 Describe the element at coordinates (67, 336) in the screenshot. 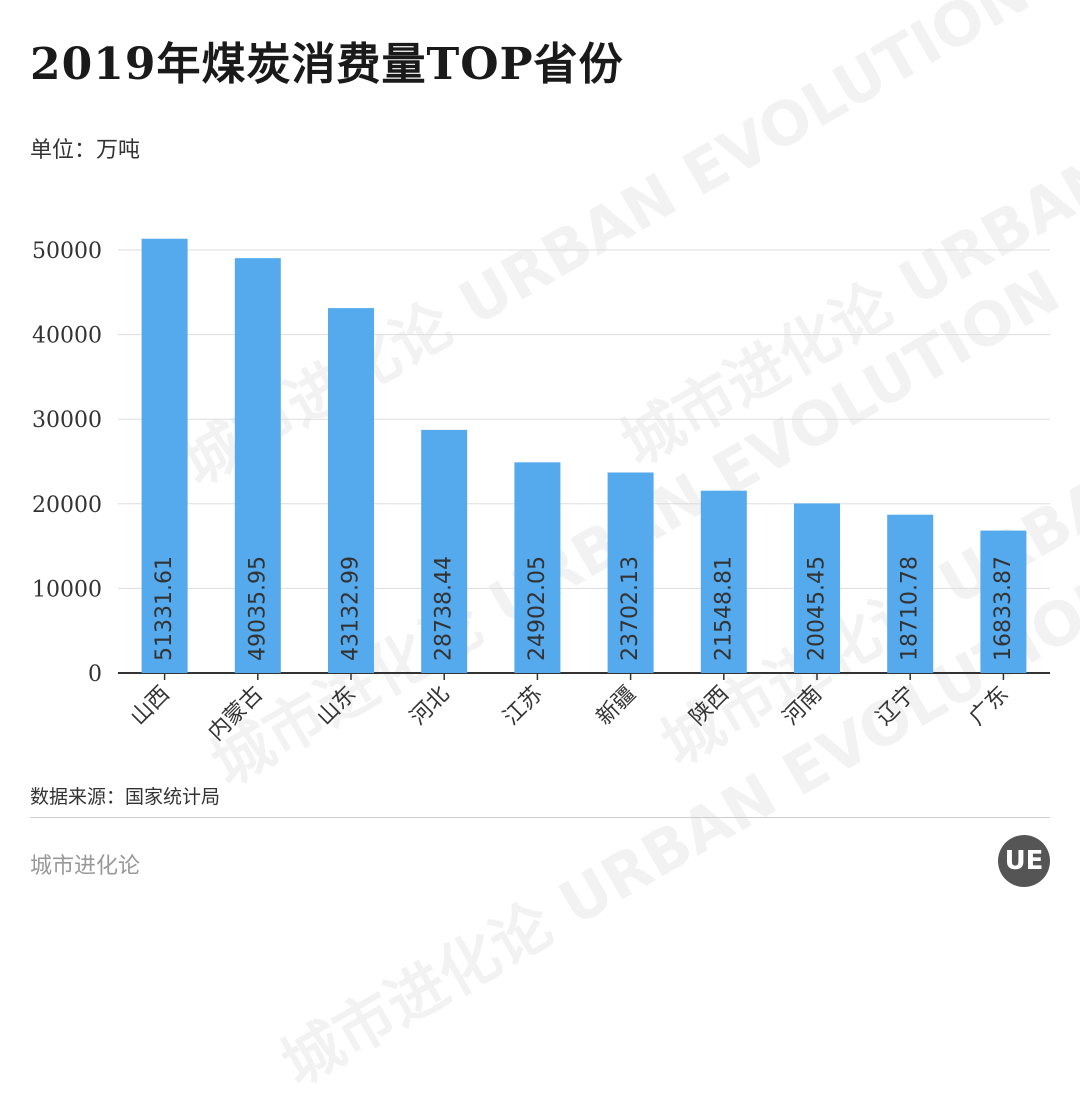

I see `y-tick-label: 40000` at that location.